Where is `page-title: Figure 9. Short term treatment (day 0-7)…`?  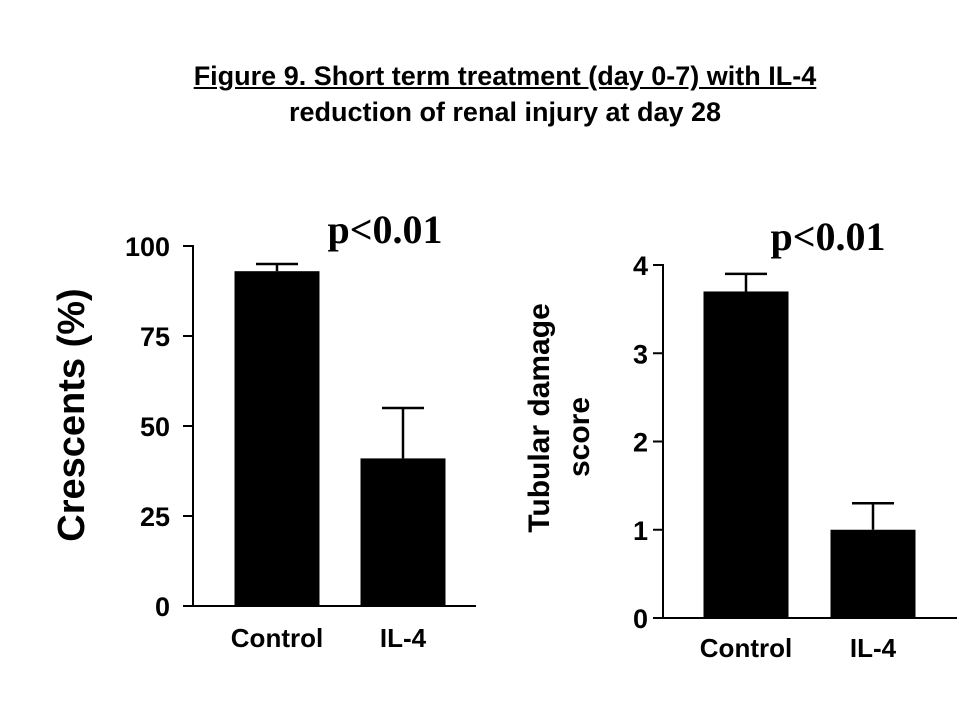 page-title: Figure 9. Short term treatment (day 0-7)… is located at coordinates (479, 94).